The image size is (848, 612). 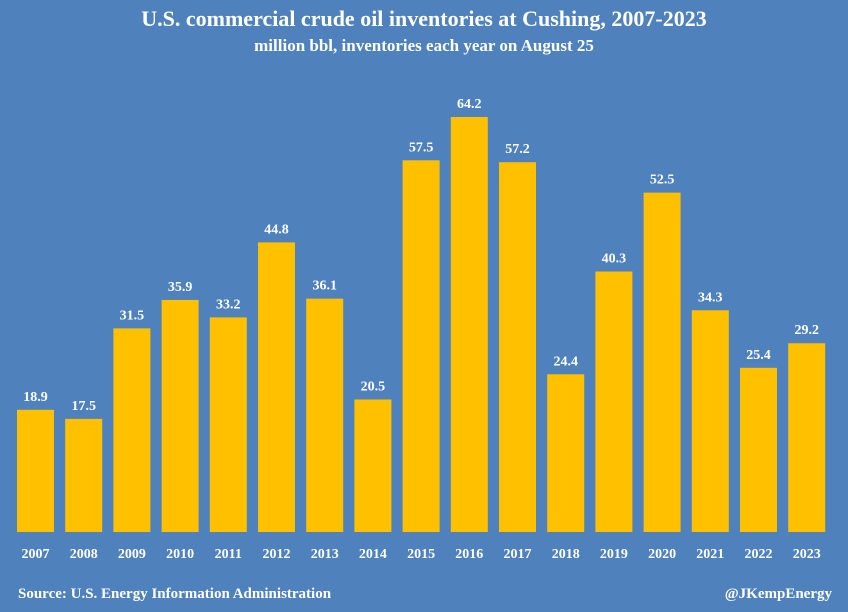 What do you see at coordinates (373, 386) in the screenshot?
I see `data-label: 20.5` at bounding box center [373, 386].